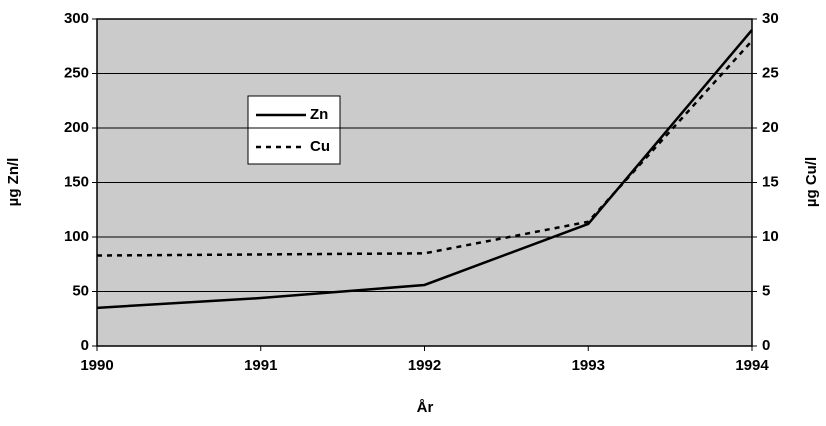  I want to click on y-tick-label: 150, so click(76, 181).